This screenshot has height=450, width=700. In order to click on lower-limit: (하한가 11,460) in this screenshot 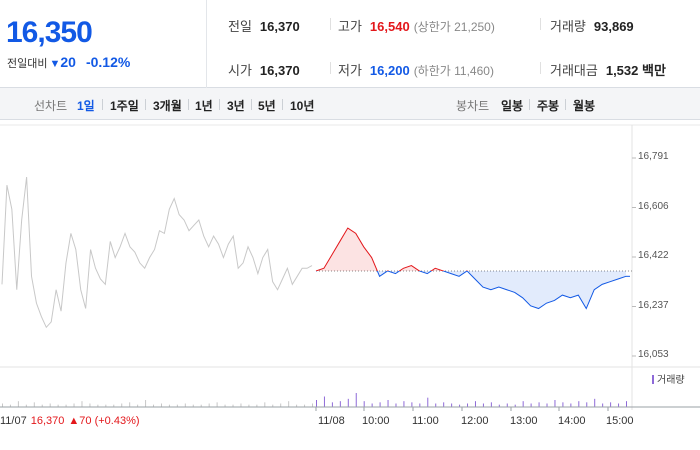, I will do `click(453, 71)`.